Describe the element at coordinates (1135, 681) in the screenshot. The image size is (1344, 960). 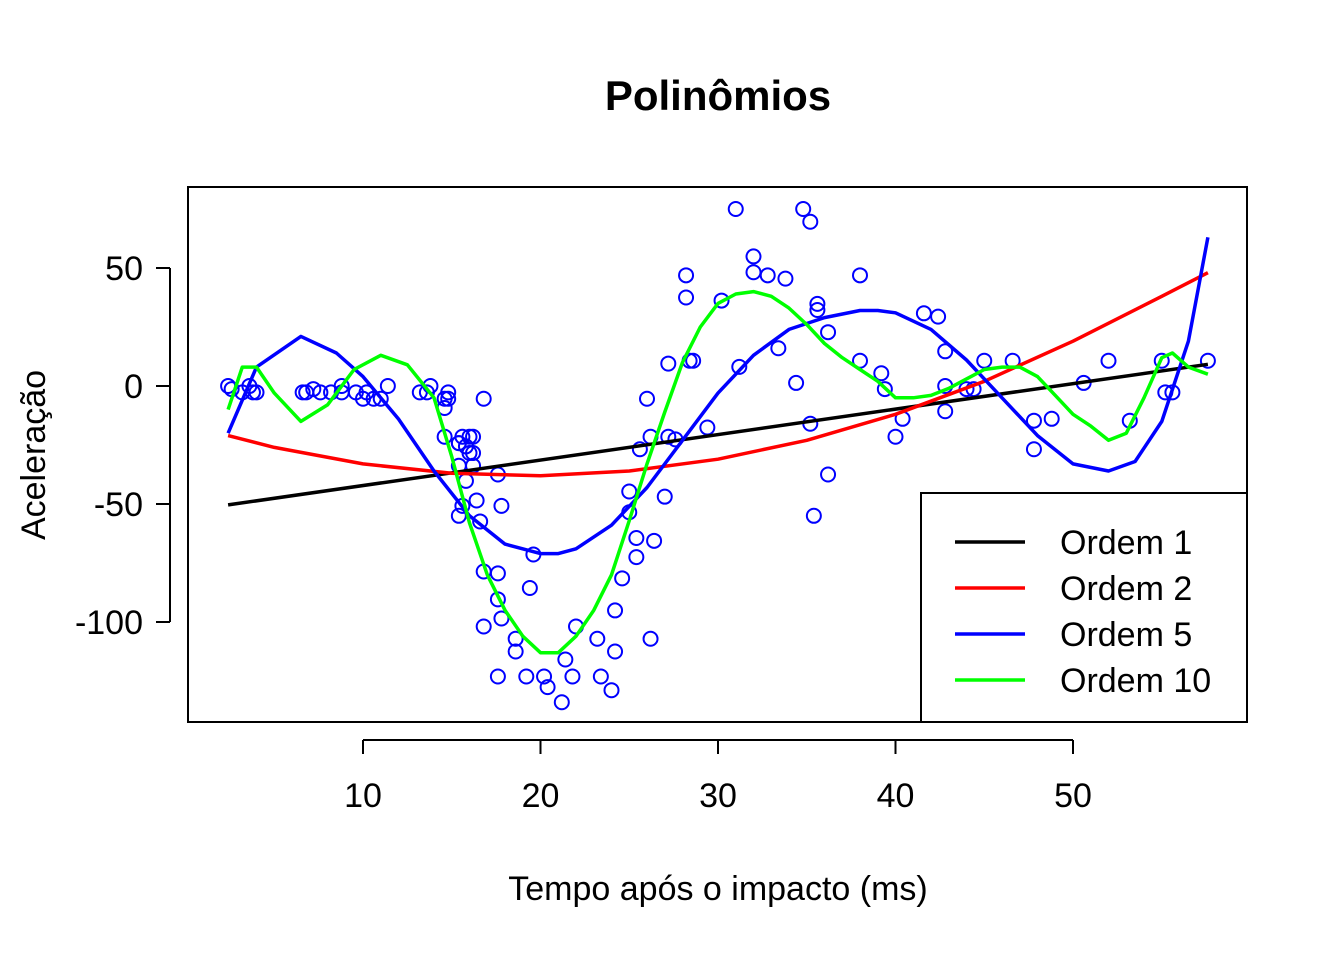
I see `legend-label: Ordem 10` at that location.